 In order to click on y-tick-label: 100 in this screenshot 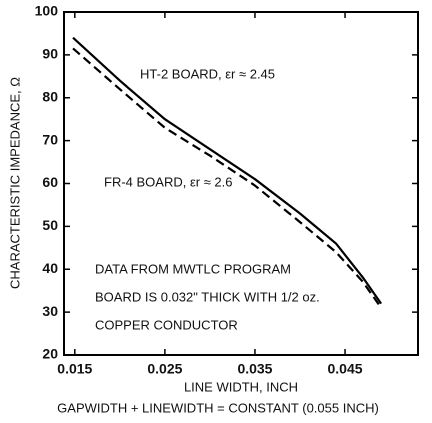, I will do `click(47, 11)`.